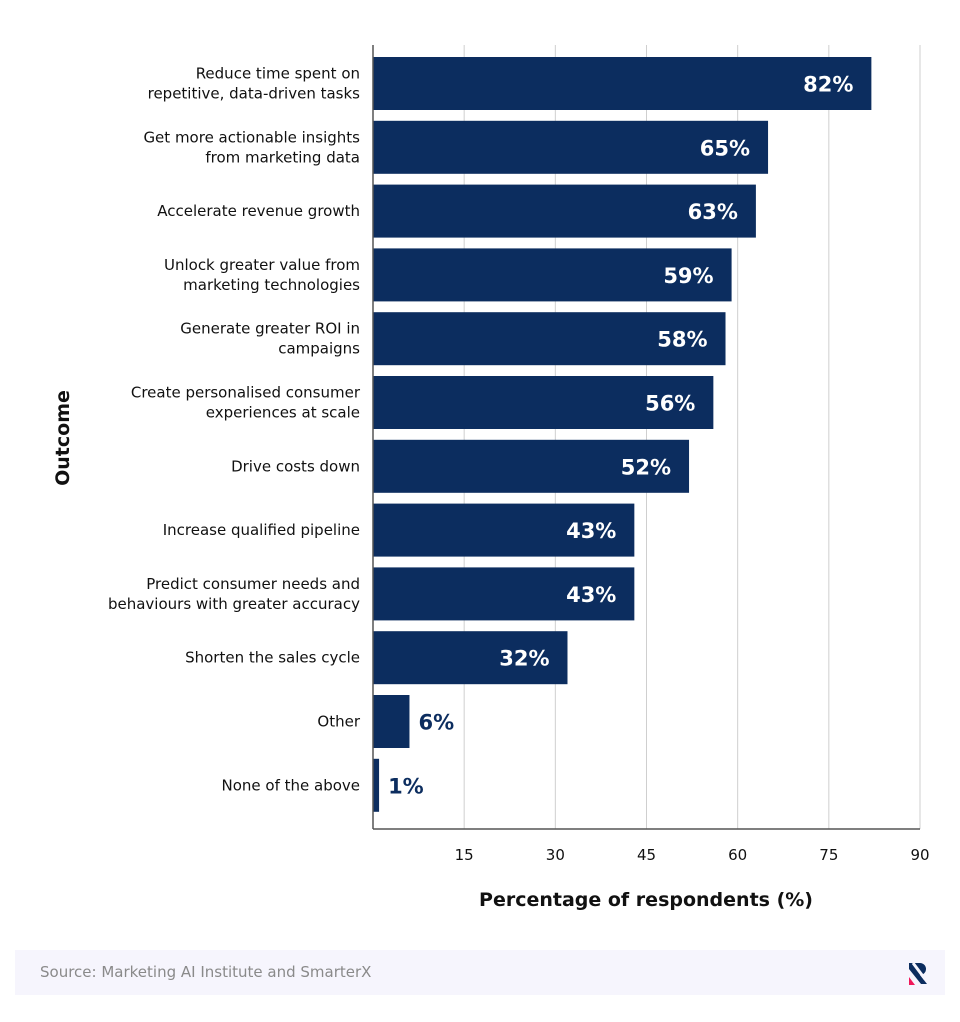 The width and height of the screenshot is (960, 1022). Describe the element at coordinates (670, 404) in the screenshot. I see `data-label: 56%` at that location.